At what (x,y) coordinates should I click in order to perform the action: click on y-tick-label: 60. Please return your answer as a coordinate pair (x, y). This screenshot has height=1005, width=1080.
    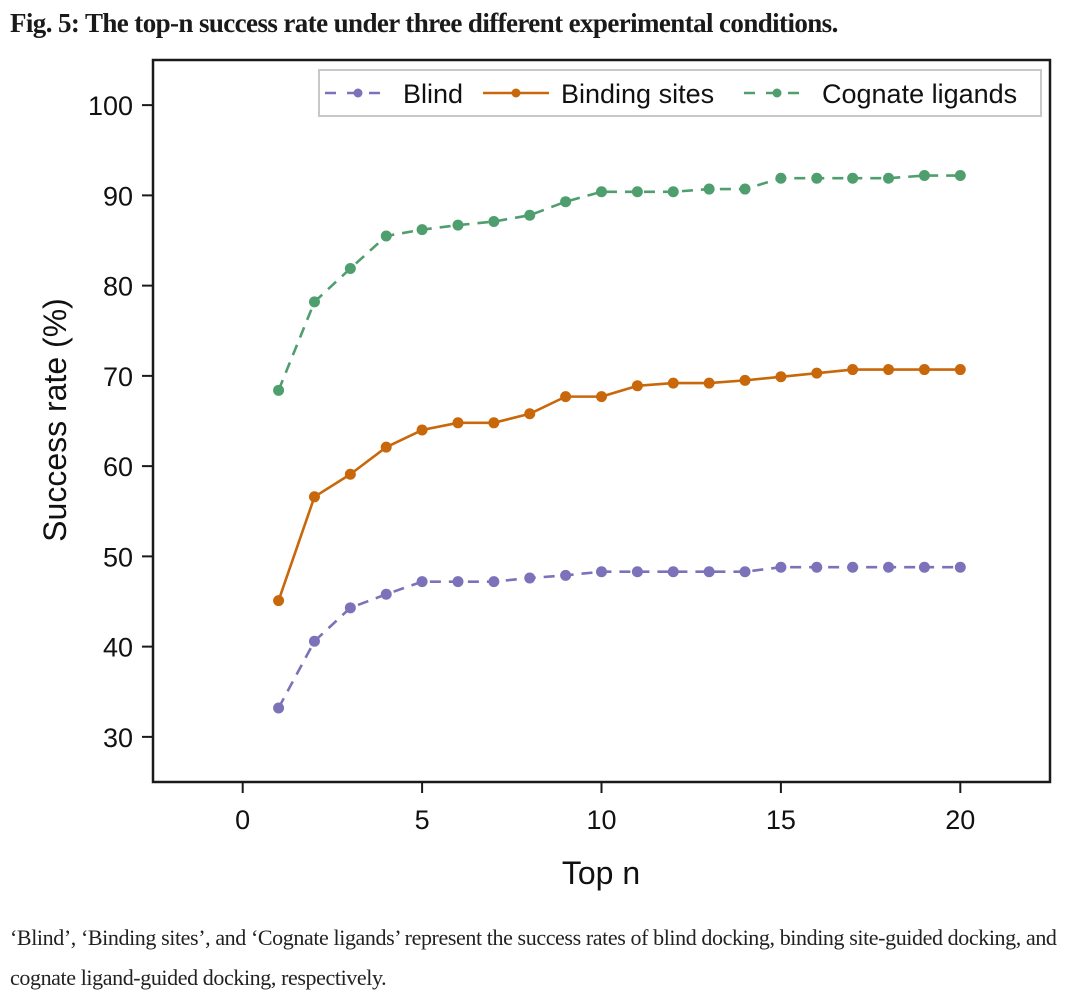
    Looking at the image, I should click on (118, 467).